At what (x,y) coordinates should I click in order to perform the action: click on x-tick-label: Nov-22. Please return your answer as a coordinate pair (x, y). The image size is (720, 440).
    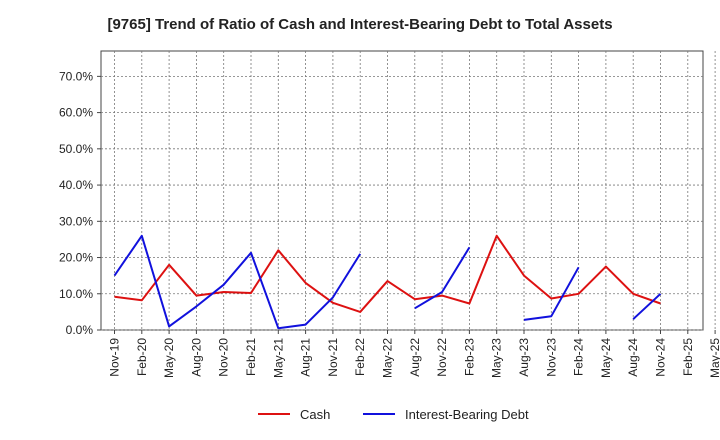
    Looking at the image, I should click on (442, 357).